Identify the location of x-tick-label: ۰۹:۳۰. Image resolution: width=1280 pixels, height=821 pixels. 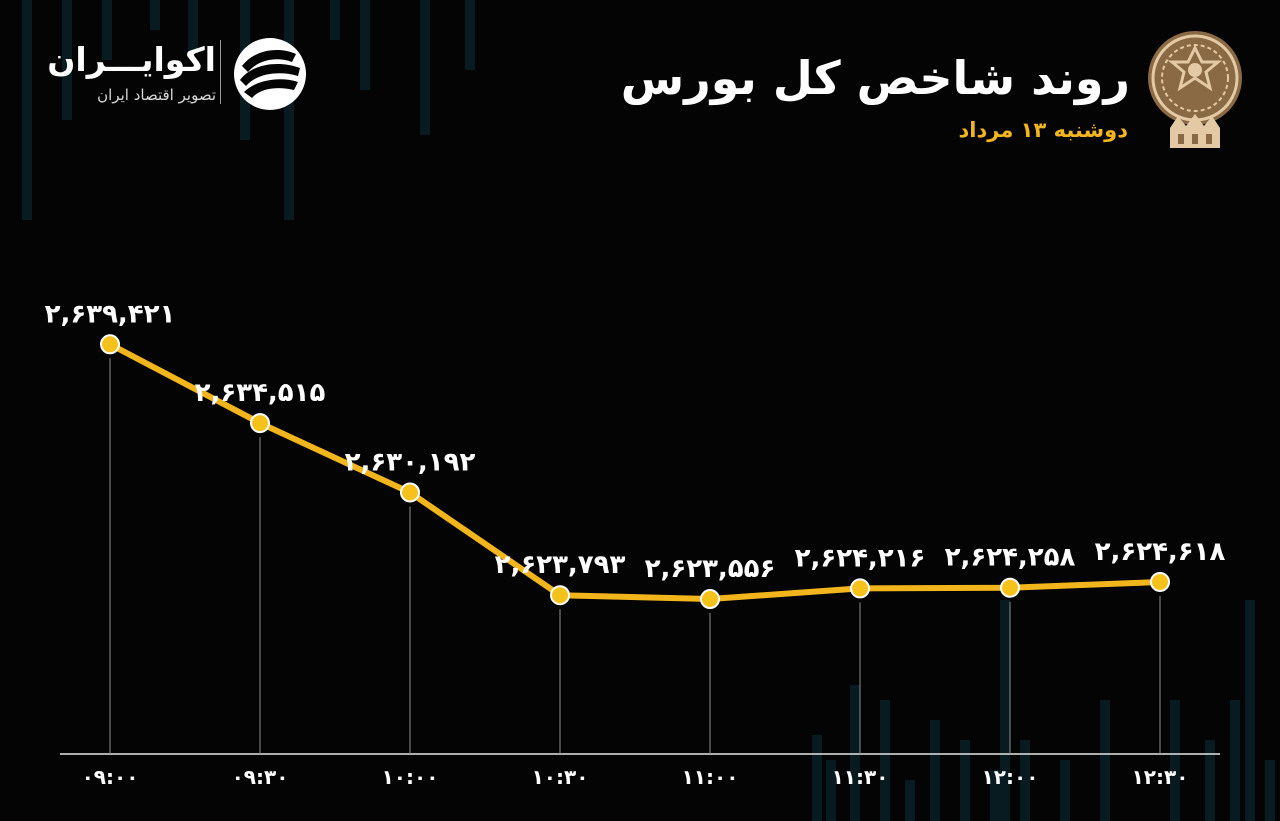
(260, 777).